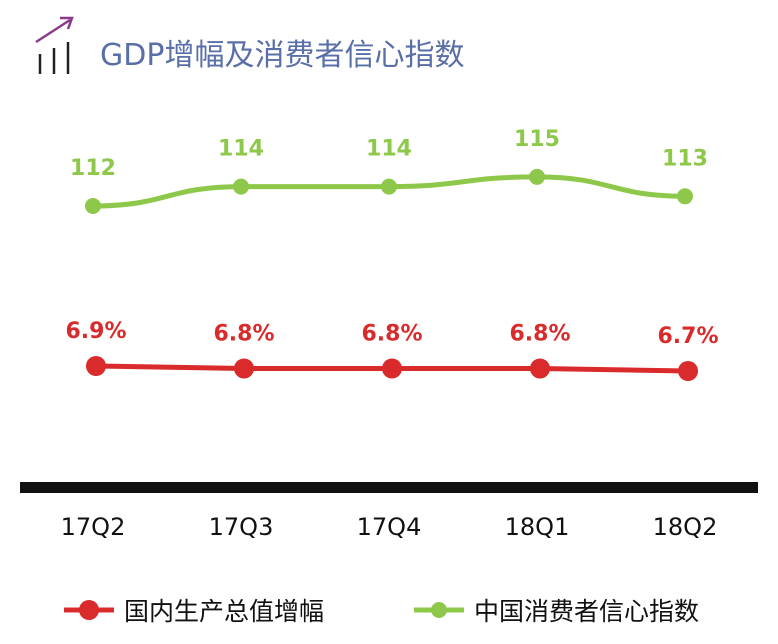 The image size is (778, 644). I want to click on confidence-point-18Q1, so click(537, 176).